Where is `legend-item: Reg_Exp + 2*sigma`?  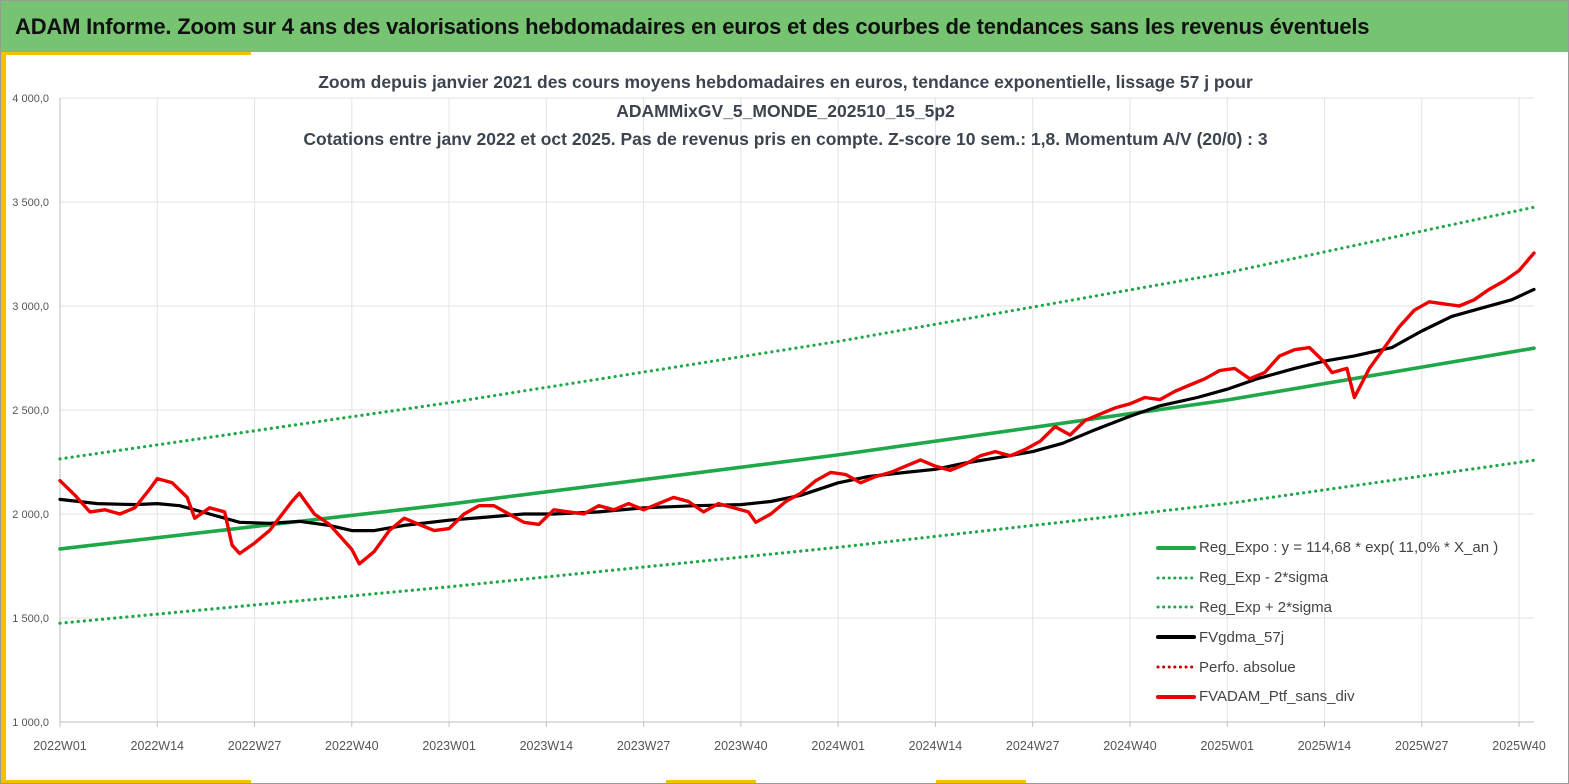 legend-item: Reg_Exp + 2*sigma is located at coordinates (1346, 608).